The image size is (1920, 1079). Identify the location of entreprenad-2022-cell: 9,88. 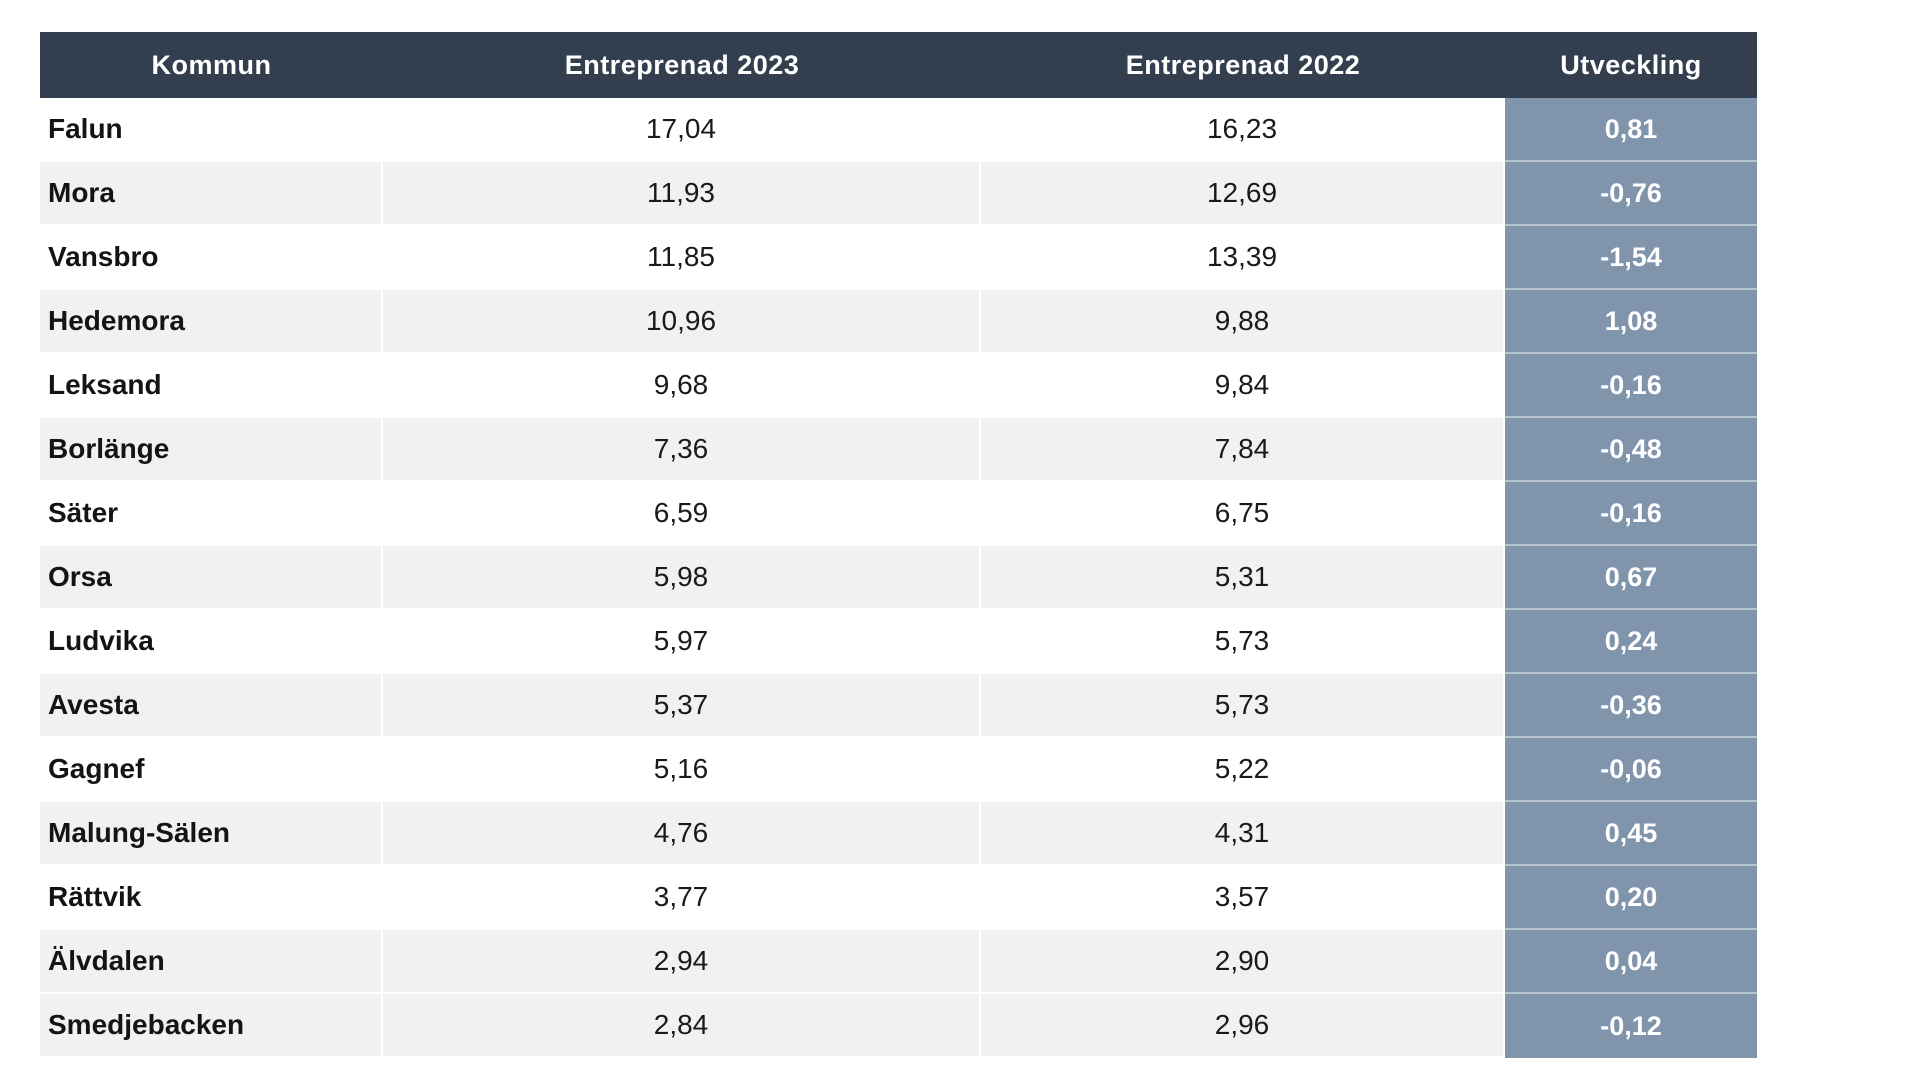
(1243, 322).